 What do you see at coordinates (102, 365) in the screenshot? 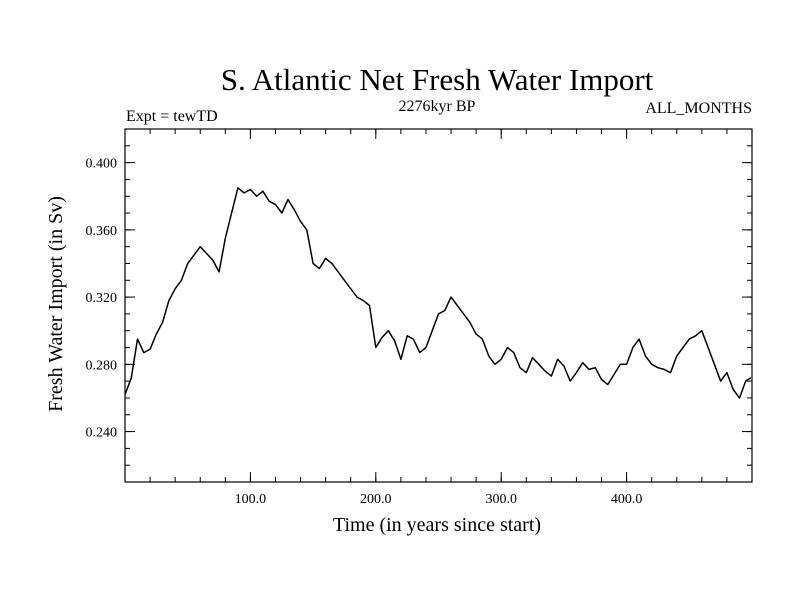
I see `y-tick-label: 0.280` at bounding box center [102, 365].